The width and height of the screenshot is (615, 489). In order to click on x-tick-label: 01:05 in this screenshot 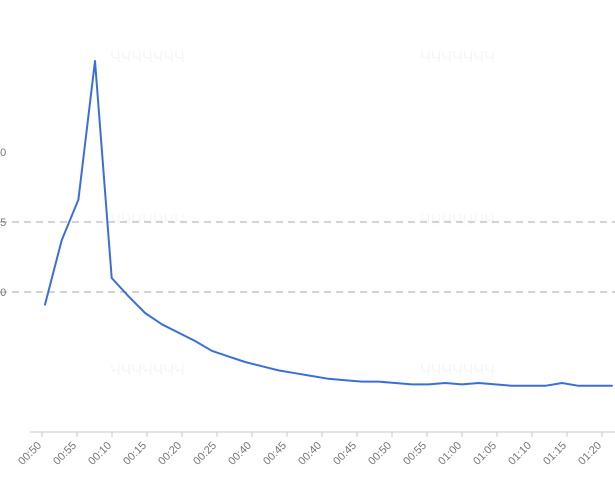, I will do `click(485, 454)`.